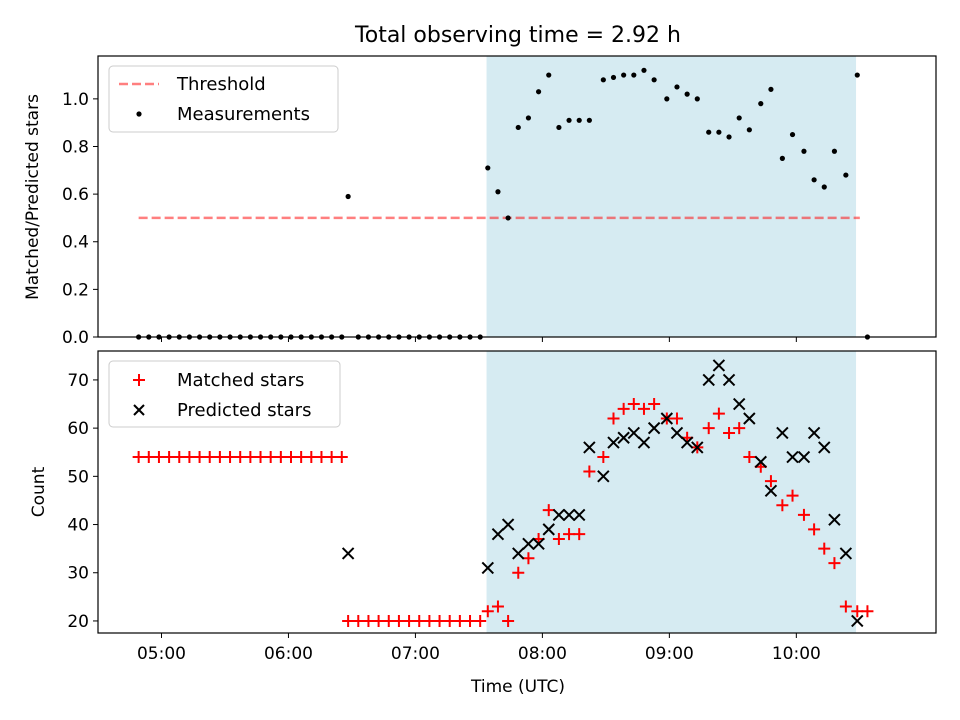 The width and height of the screenshot is (960, 720). I want to click on top-ytick-label: 1.0, so click(75, 100).